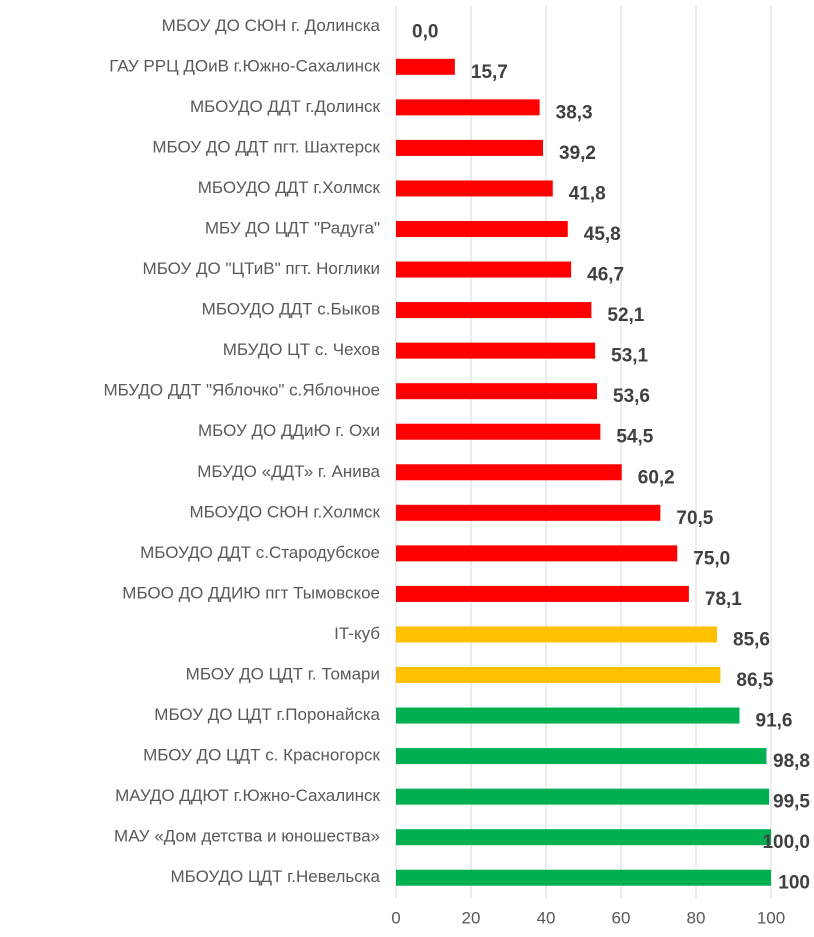 The image size is (814, 937). What do you see at coordinates (395, 917) in the screenshot?
I see `x-tick-label: 0` at bounding box center [395, 917].